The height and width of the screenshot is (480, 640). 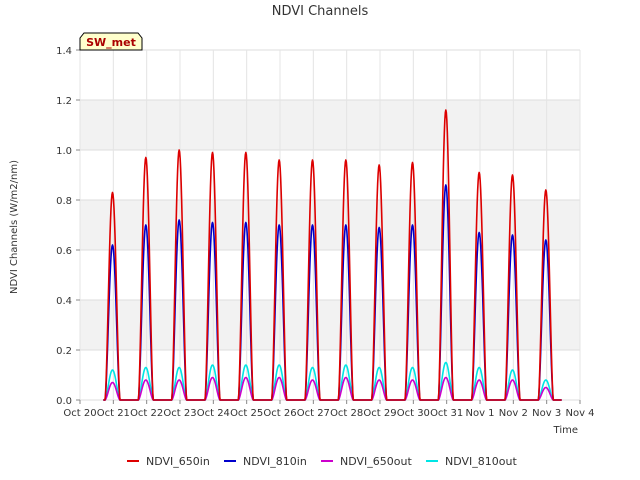 I want to click on badge-box, so click(x=111, y=41).